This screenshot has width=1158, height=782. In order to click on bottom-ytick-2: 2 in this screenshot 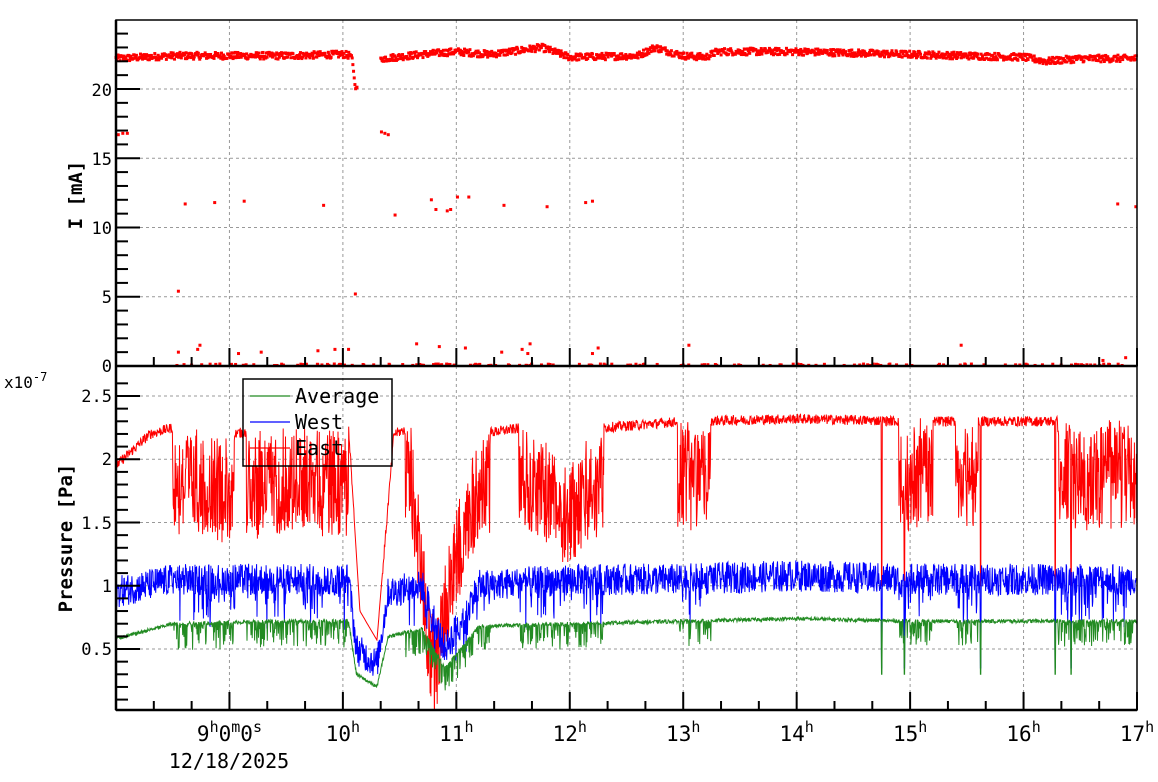, I will do `click(107, 460)`.